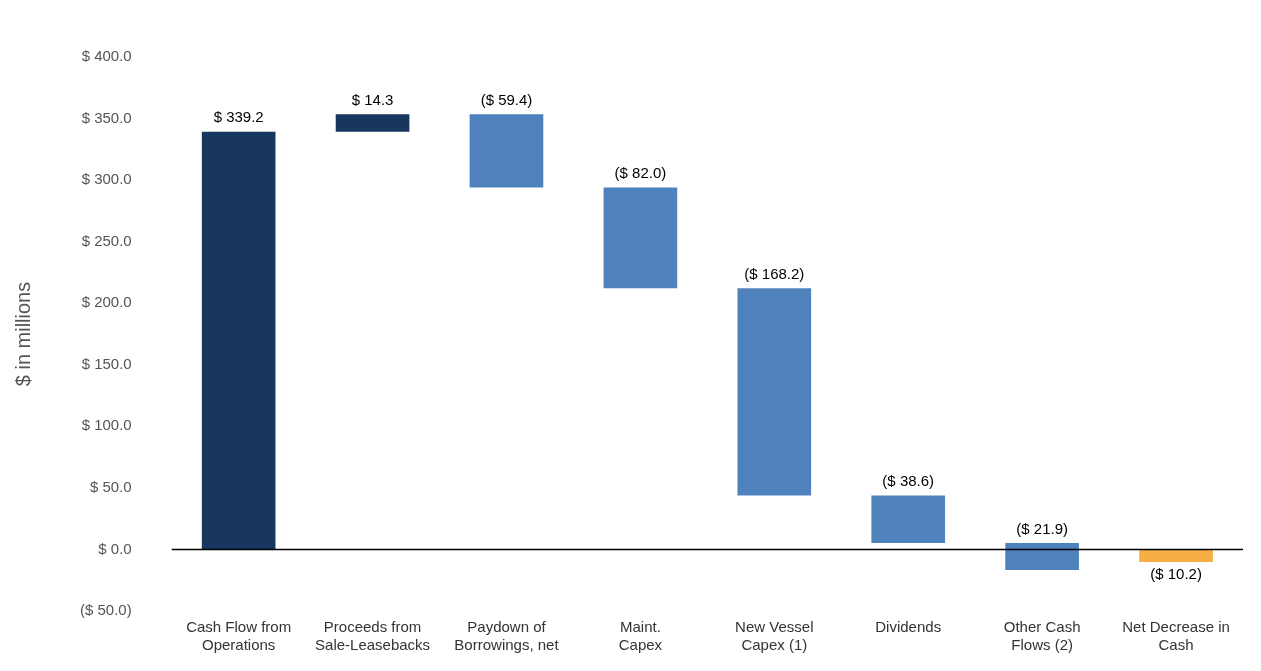 This screenshot has width=1261, height=671. What do you see at coordinates (106, 56) in the screenshot?
I see `y-tick-label: $ 400.0` at bounding box center [106, 56].